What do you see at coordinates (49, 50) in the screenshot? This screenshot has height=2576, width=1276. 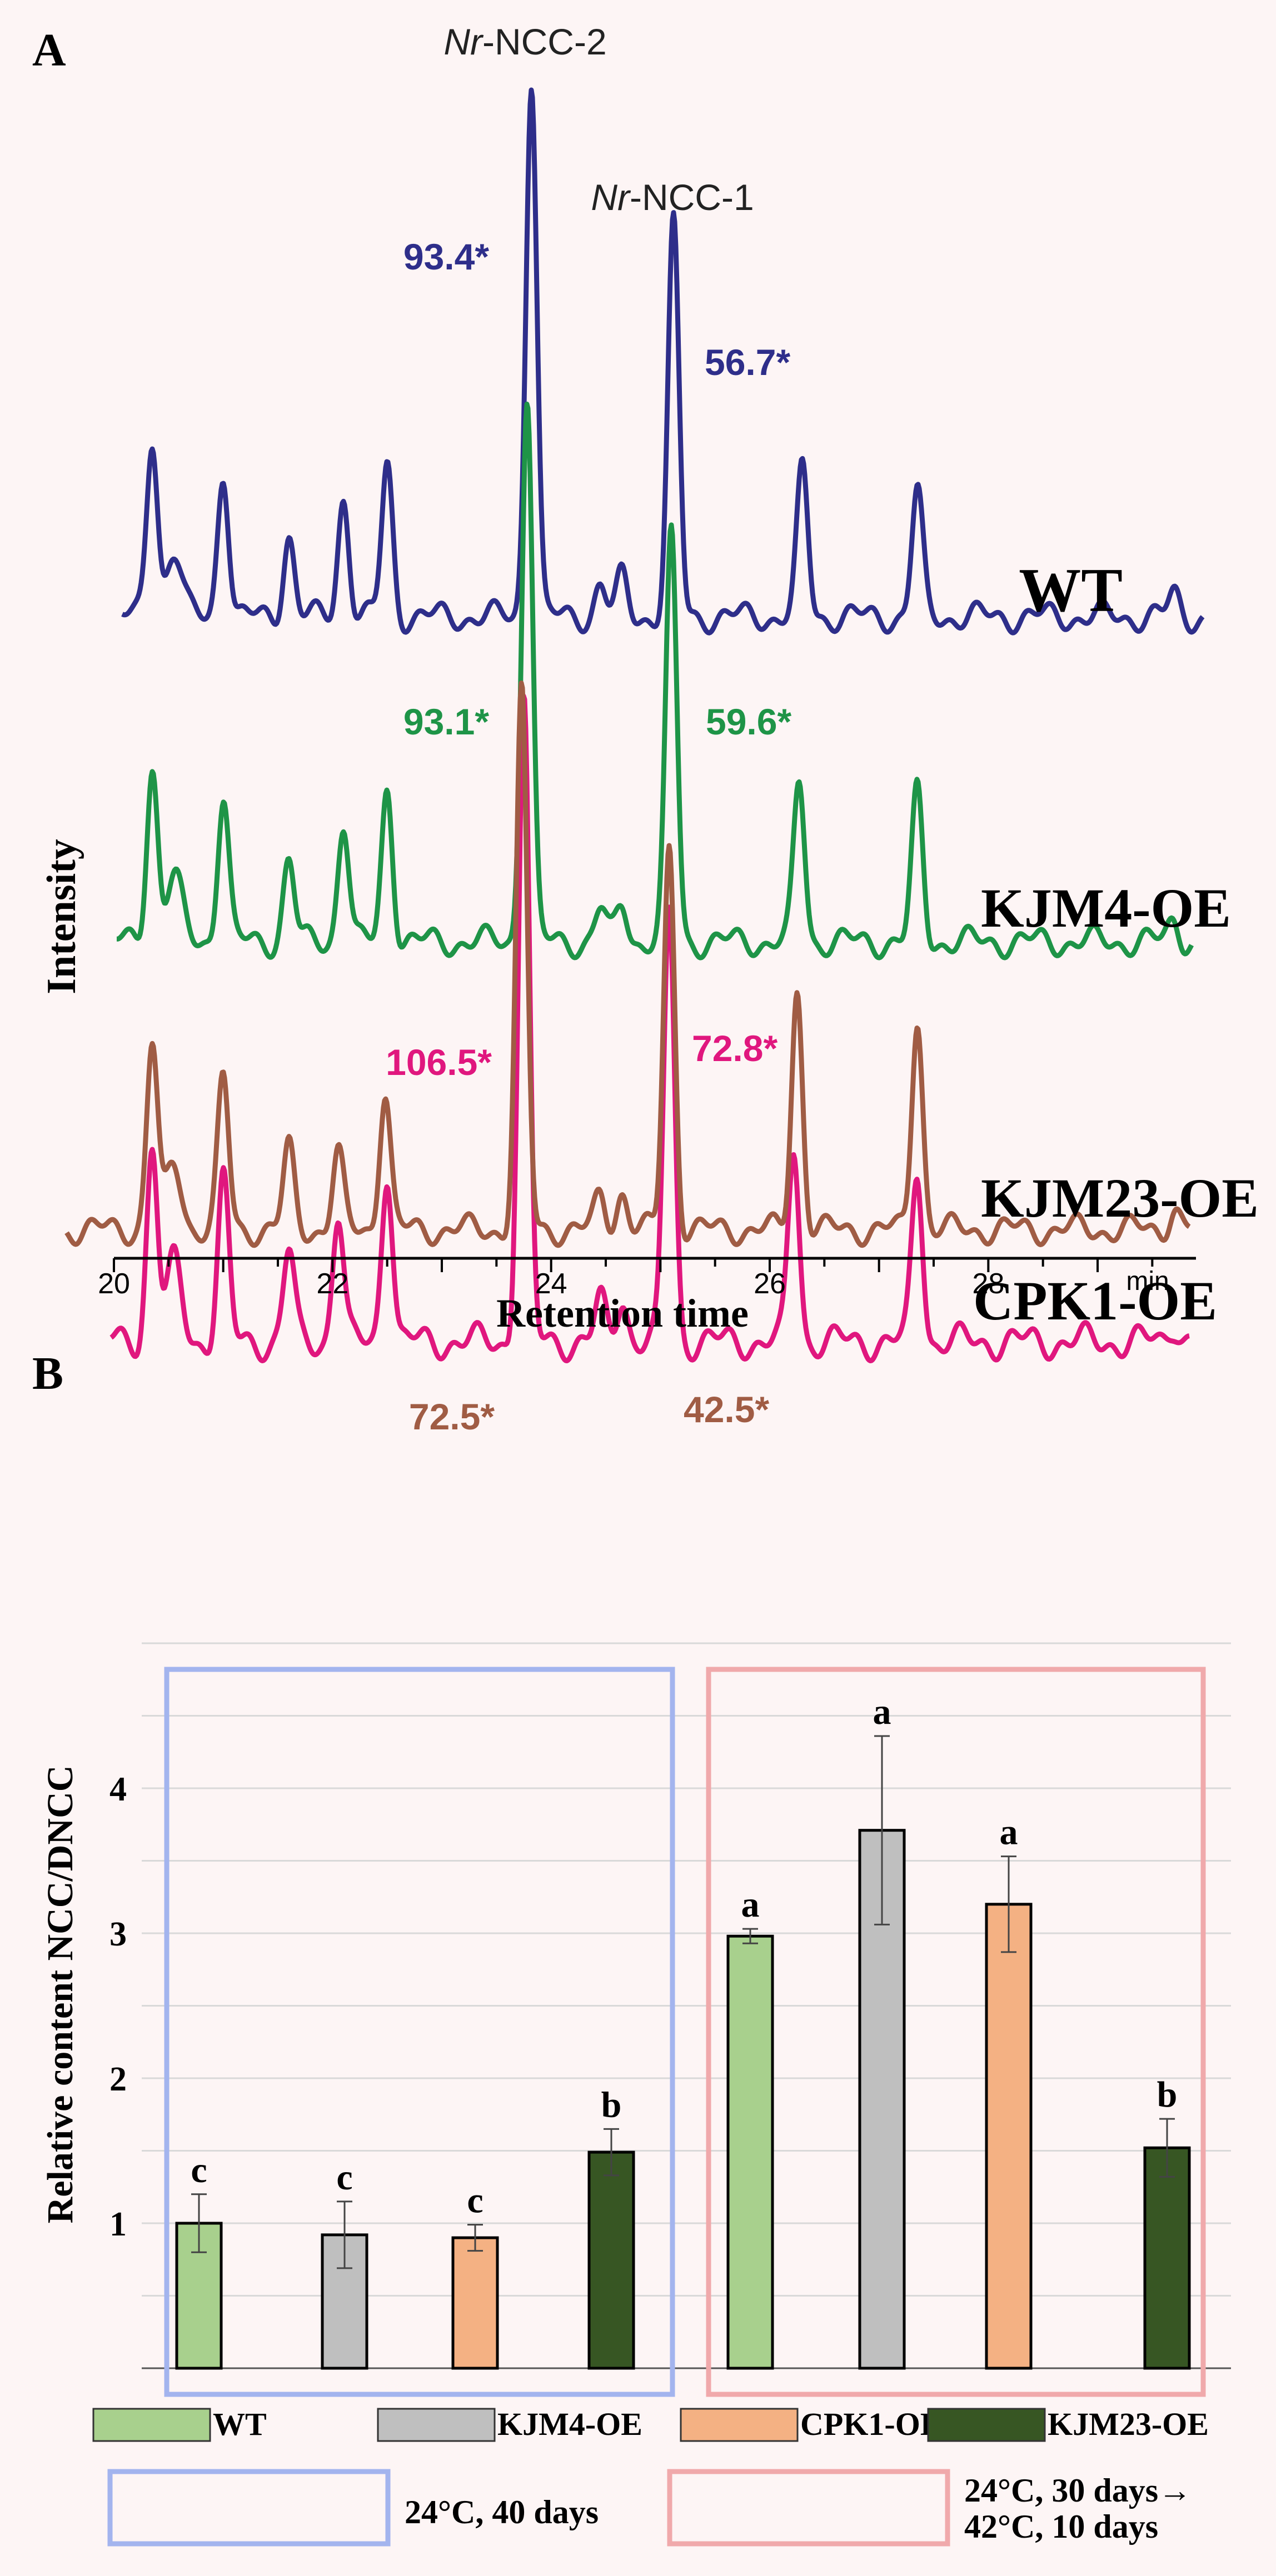 I see `panel-a-label: A` at bounding box center [49, 50].